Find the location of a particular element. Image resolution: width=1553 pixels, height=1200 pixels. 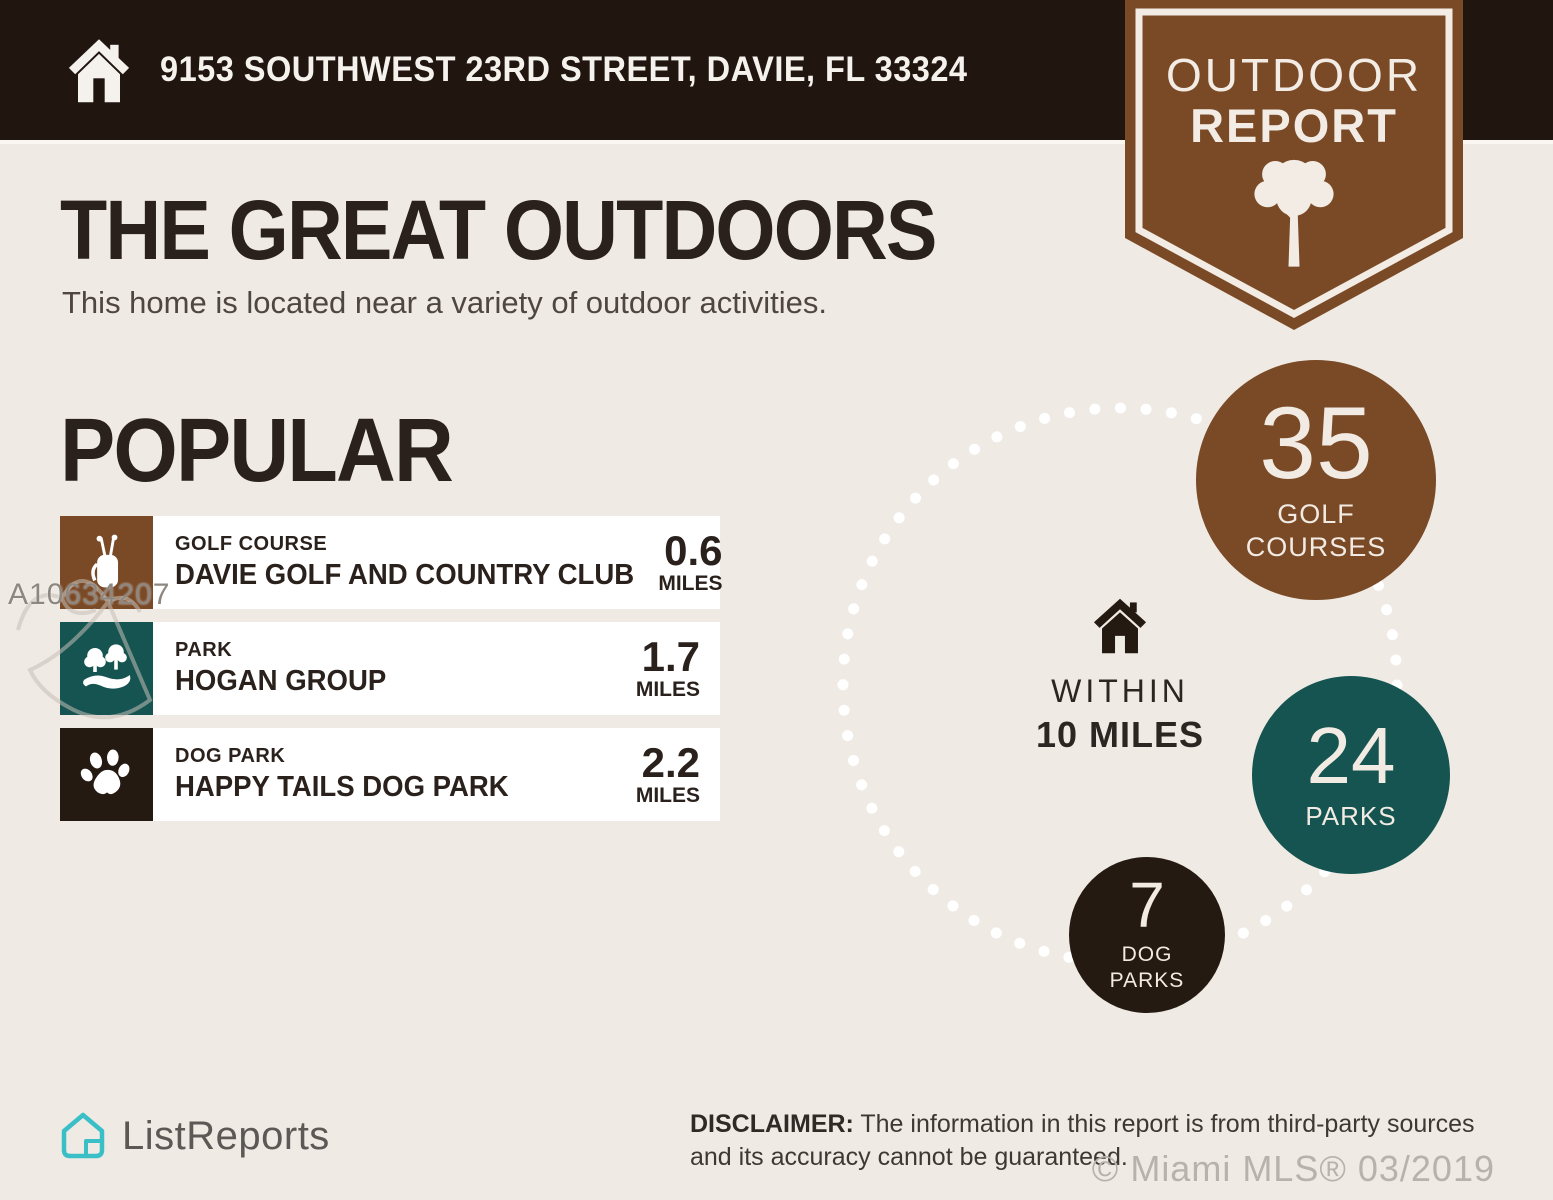

within-distance: 10 MILES is located at coordinates (1120, 734).